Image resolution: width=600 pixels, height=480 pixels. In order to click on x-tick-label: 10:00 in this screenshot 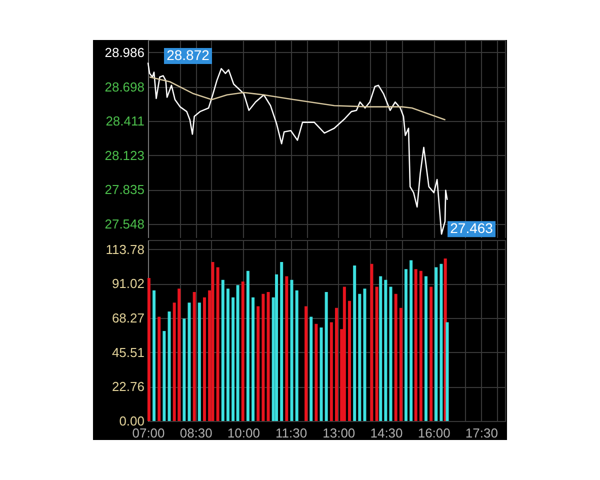, I will do `click(243, 433)`.